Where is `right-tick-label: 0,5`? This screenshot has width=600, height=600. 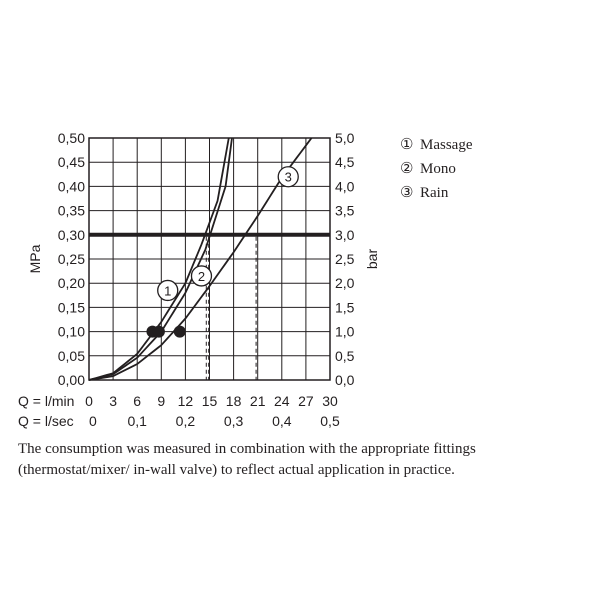 right-tick-label: 0,5 is located at coordinates (345, 356).